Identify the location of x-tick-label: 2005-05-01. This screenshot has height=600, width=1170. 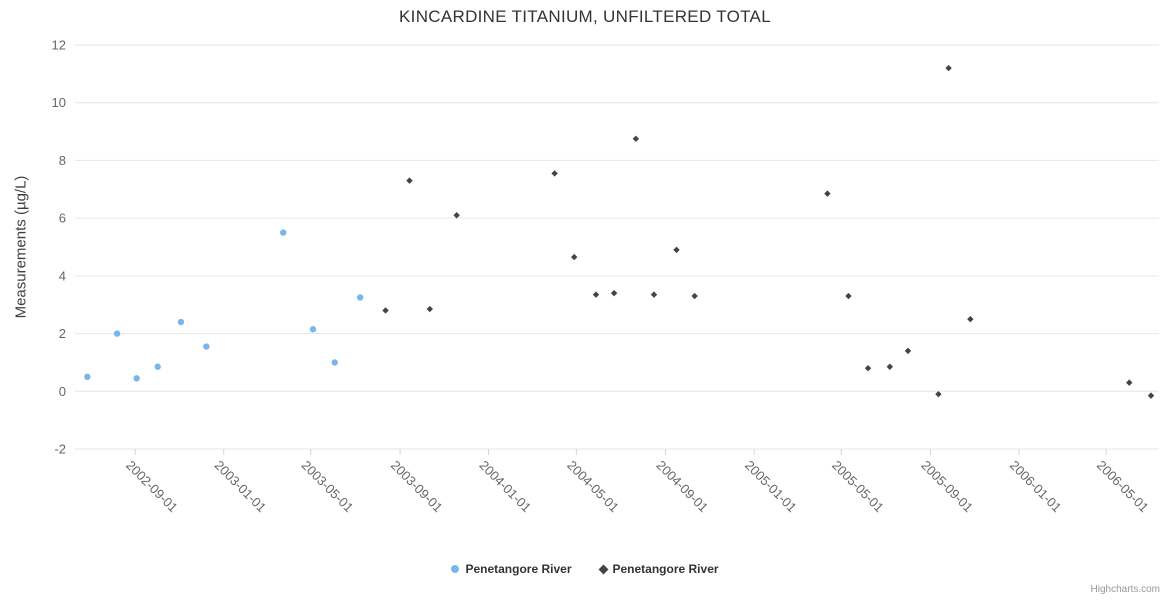
(858, 487).